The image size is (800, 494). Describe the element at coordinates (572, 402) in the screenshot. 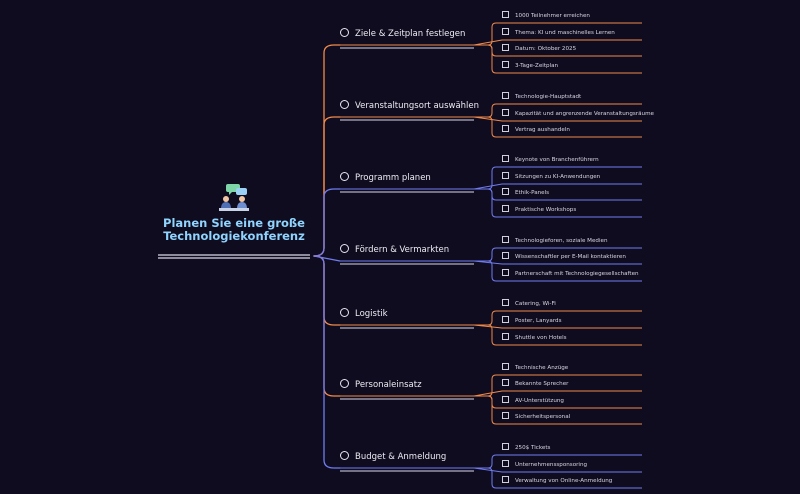

I see `leaf-item: AV-Unterstützung` at that location.